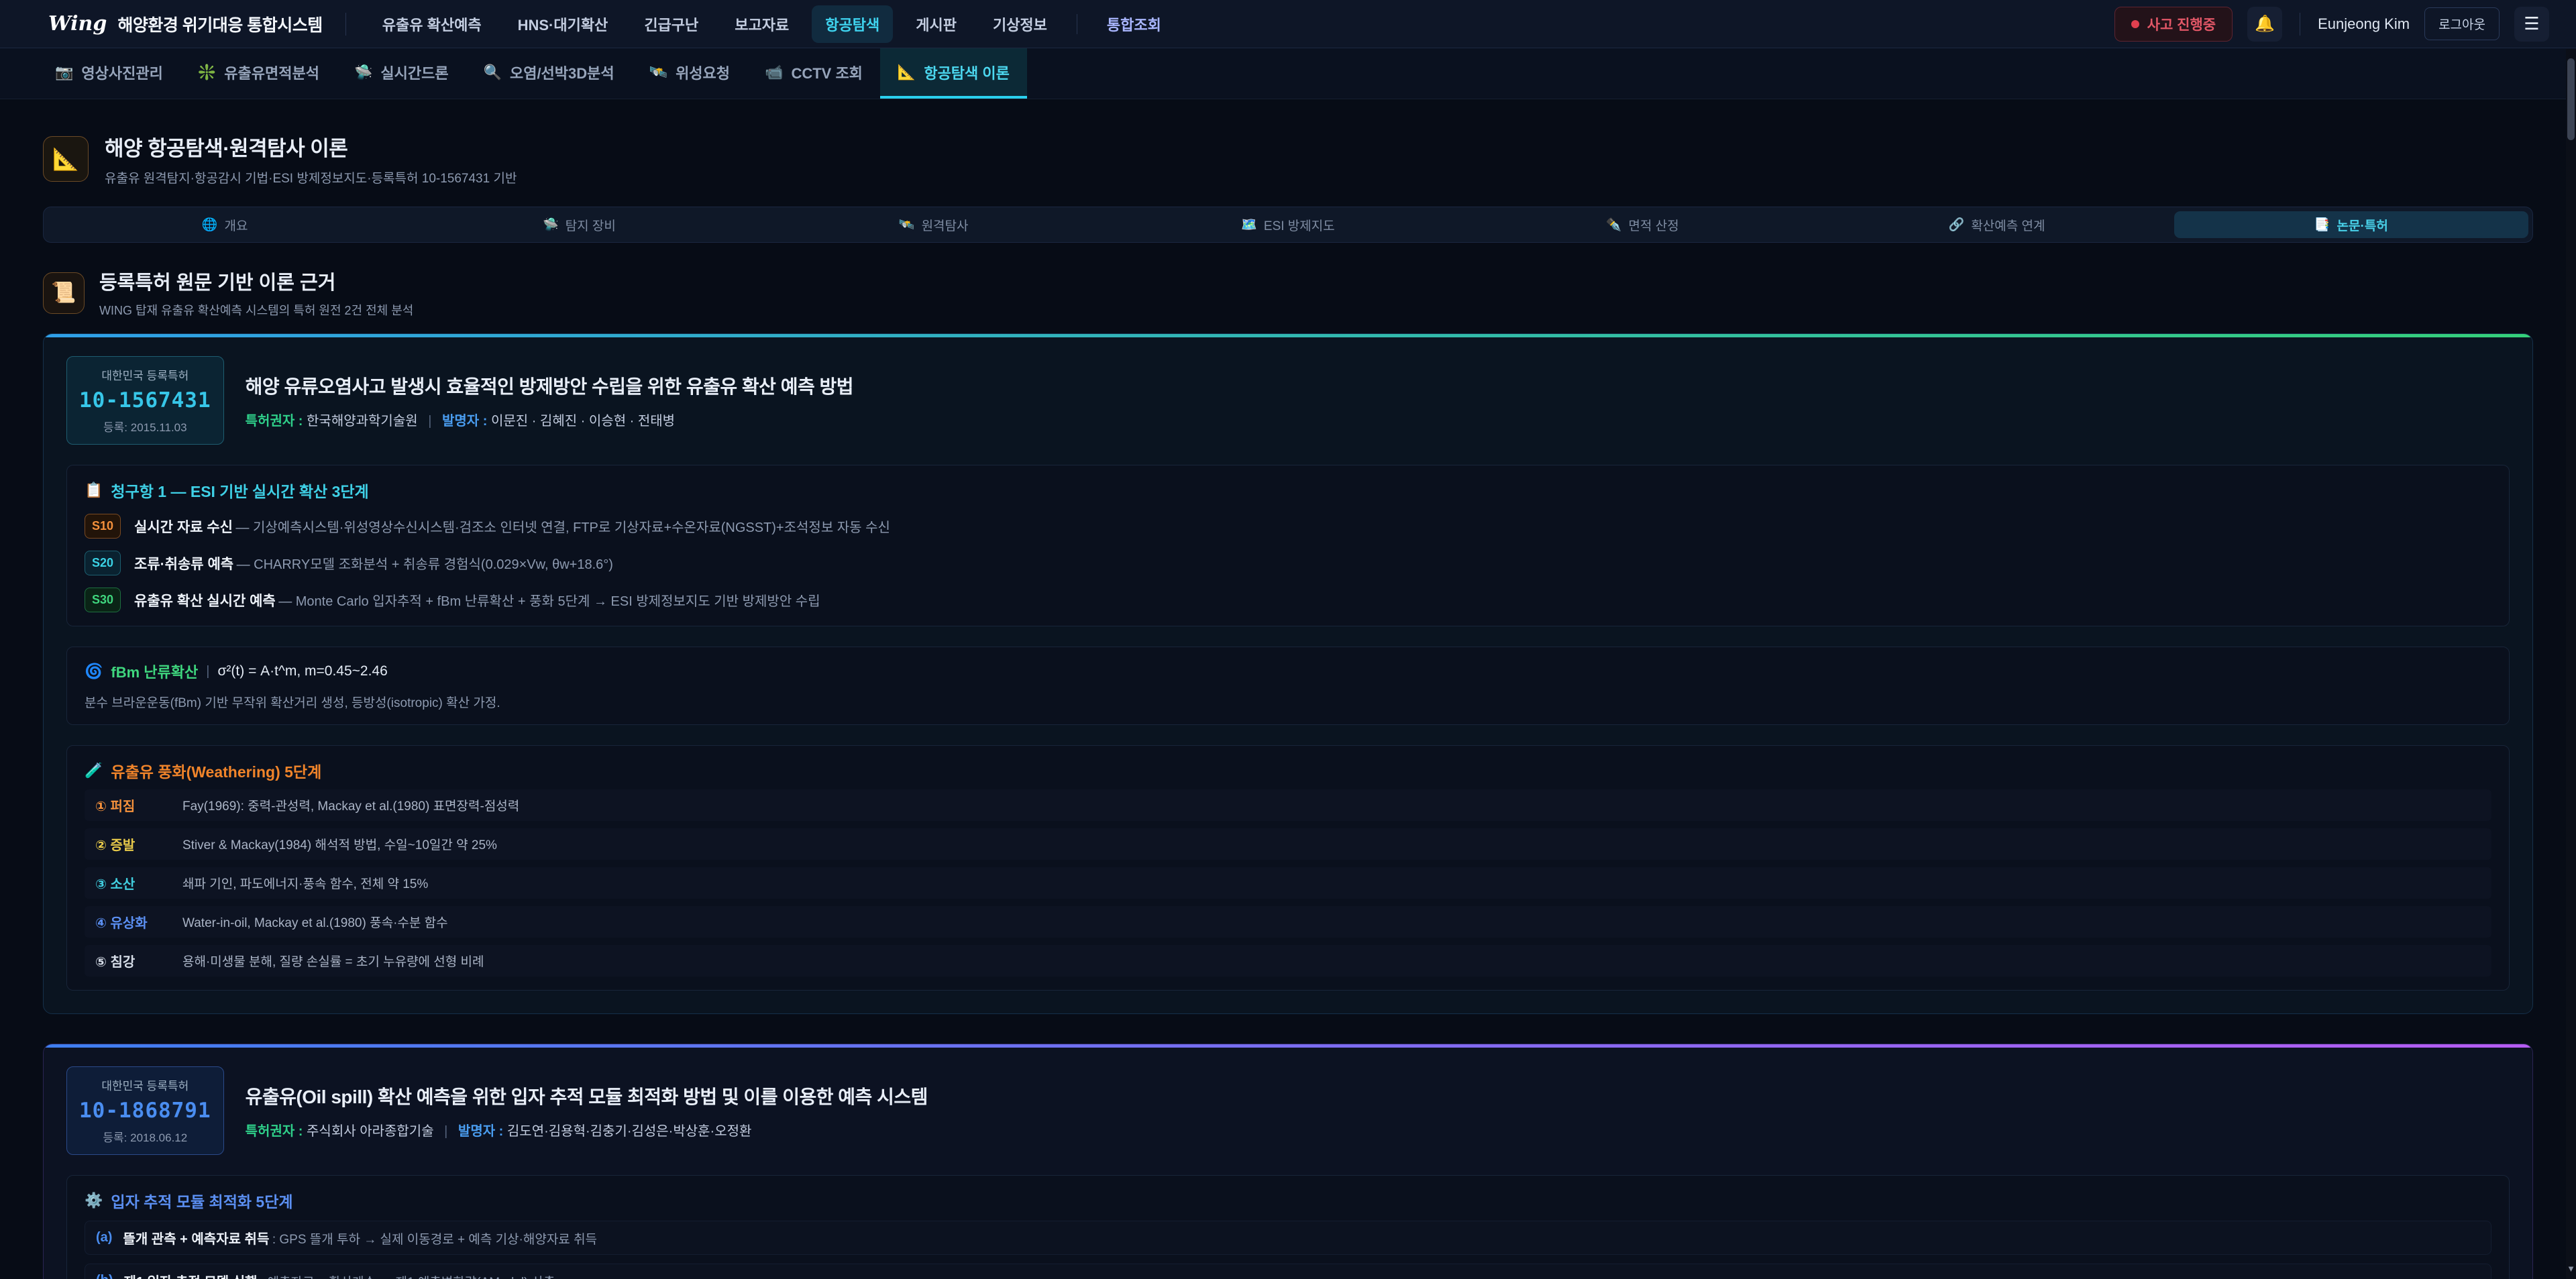  I want to click on tab-label: 개요, so click(236, 226).